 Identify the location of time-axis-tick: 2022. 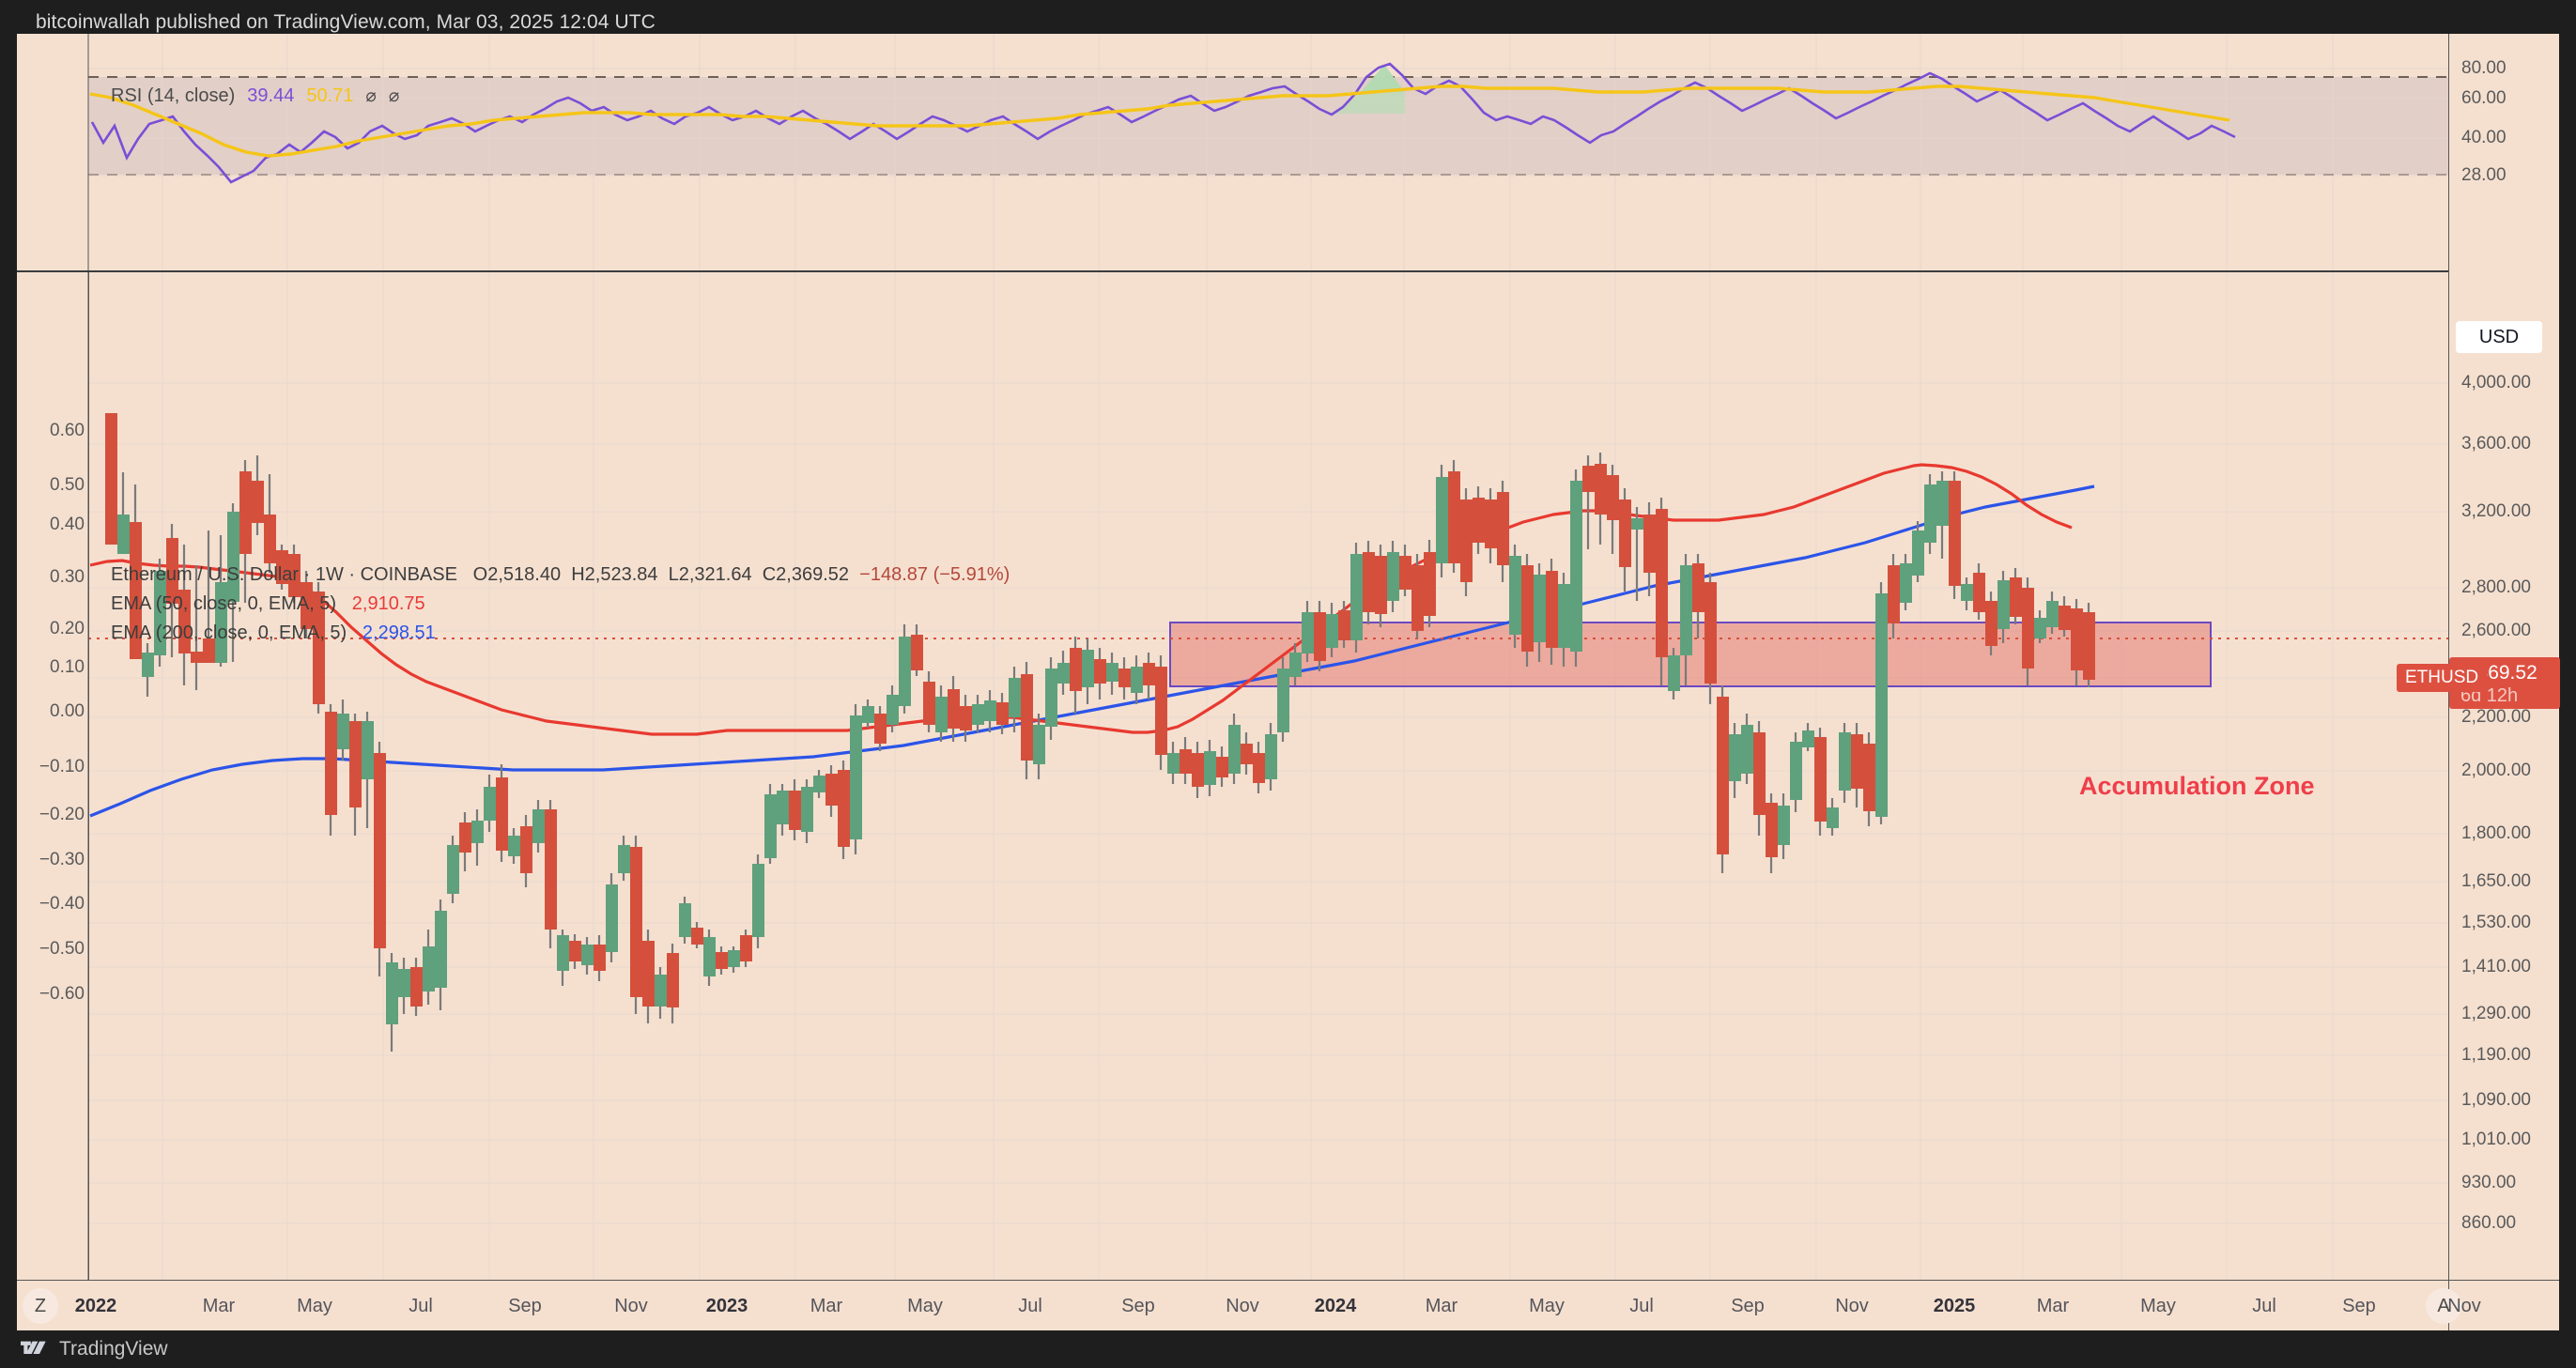
(95, 1306).